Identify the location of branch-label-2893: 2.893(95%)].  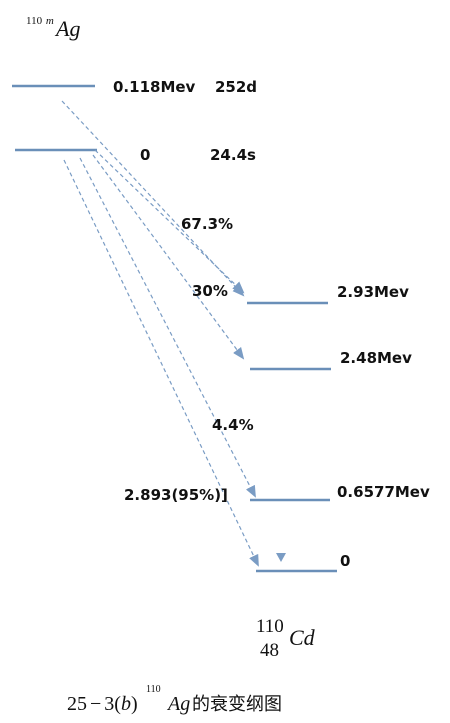
(176, 495).